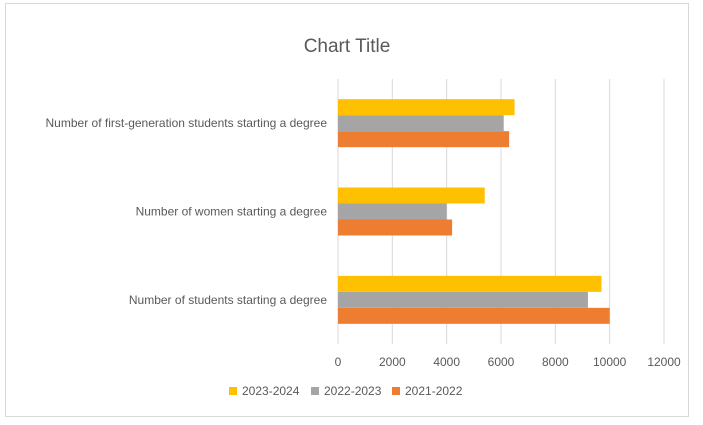 The height and width of the screenshot is (425, 703). Describe the element at coordinates (271, 391) in the screenshot. I see `legend-label: 2023-2024` at that location.